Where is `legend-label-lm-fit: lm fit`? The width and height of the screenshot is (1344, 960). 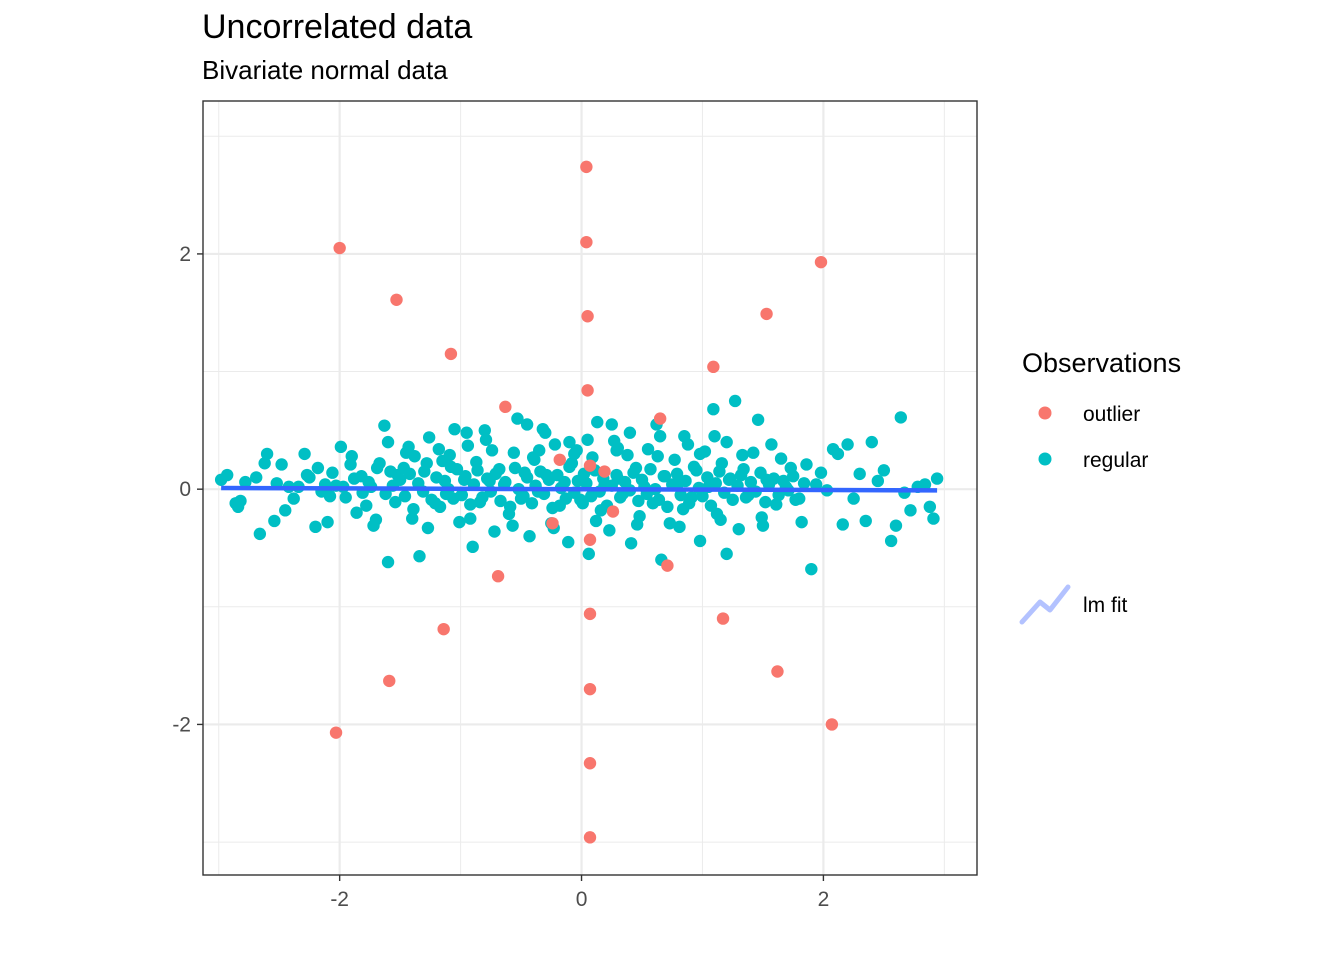
legend-label-lm-fit: lm fit is located at coordinates (1105, 605).